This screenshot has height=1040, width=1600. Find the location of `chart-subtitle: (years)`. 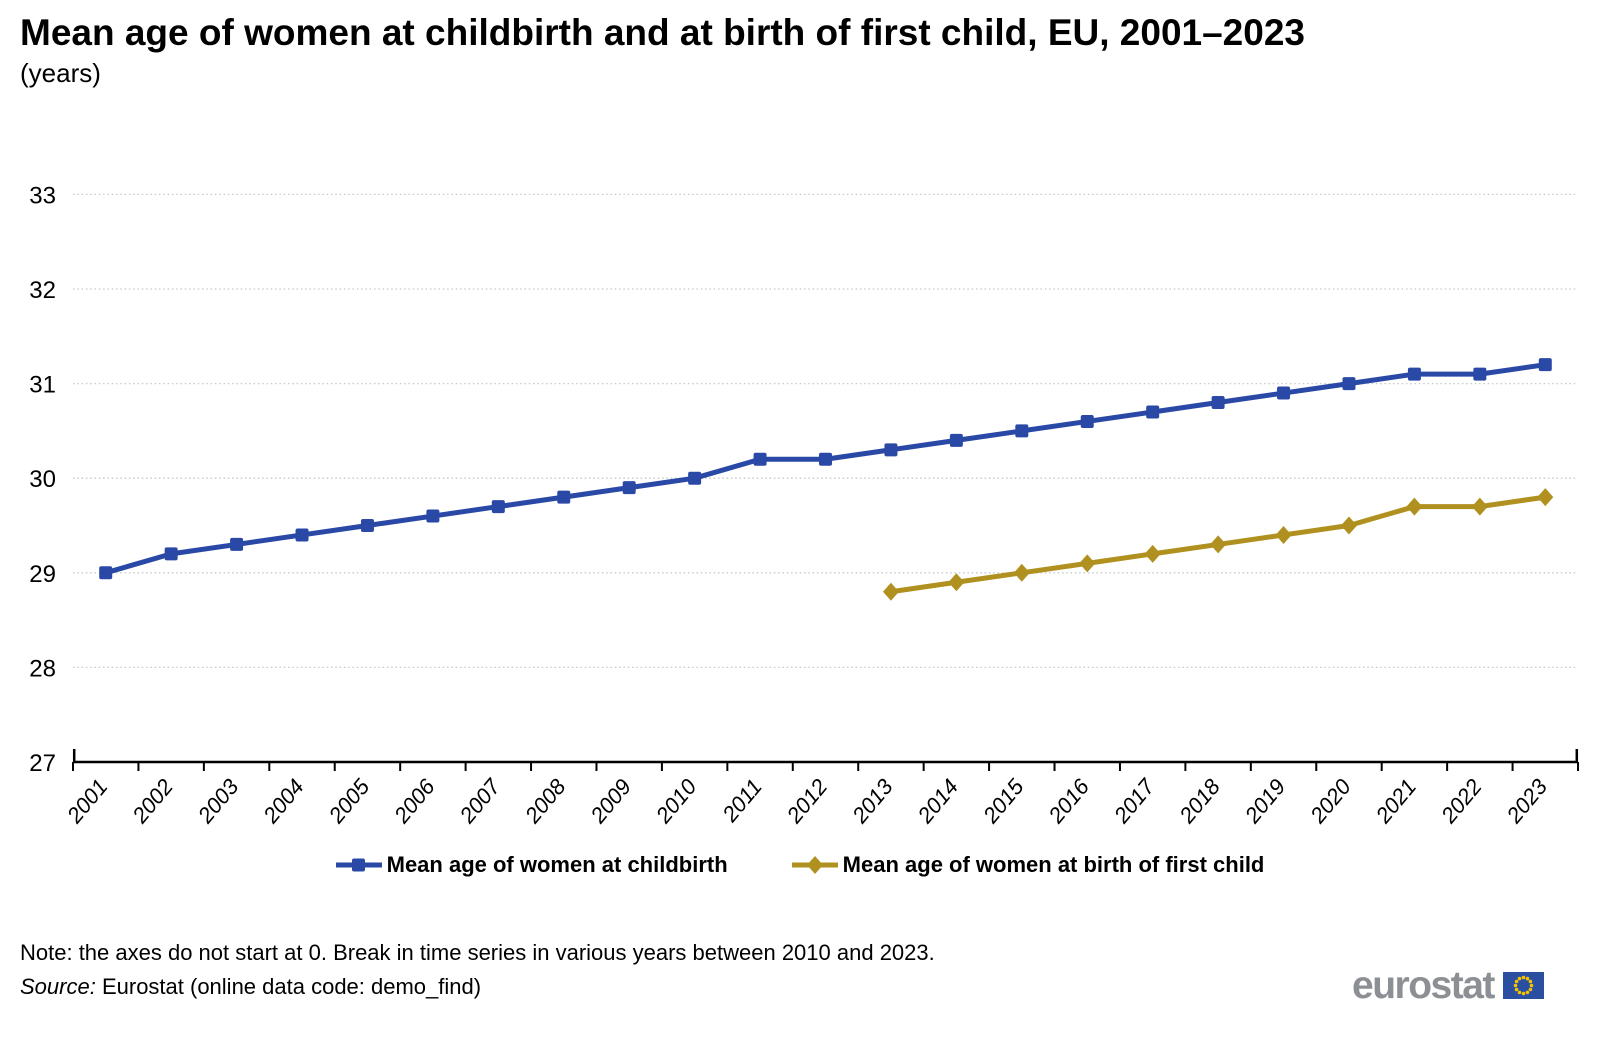

chart-subtitle: (years) is located at coordinates (60, 73).